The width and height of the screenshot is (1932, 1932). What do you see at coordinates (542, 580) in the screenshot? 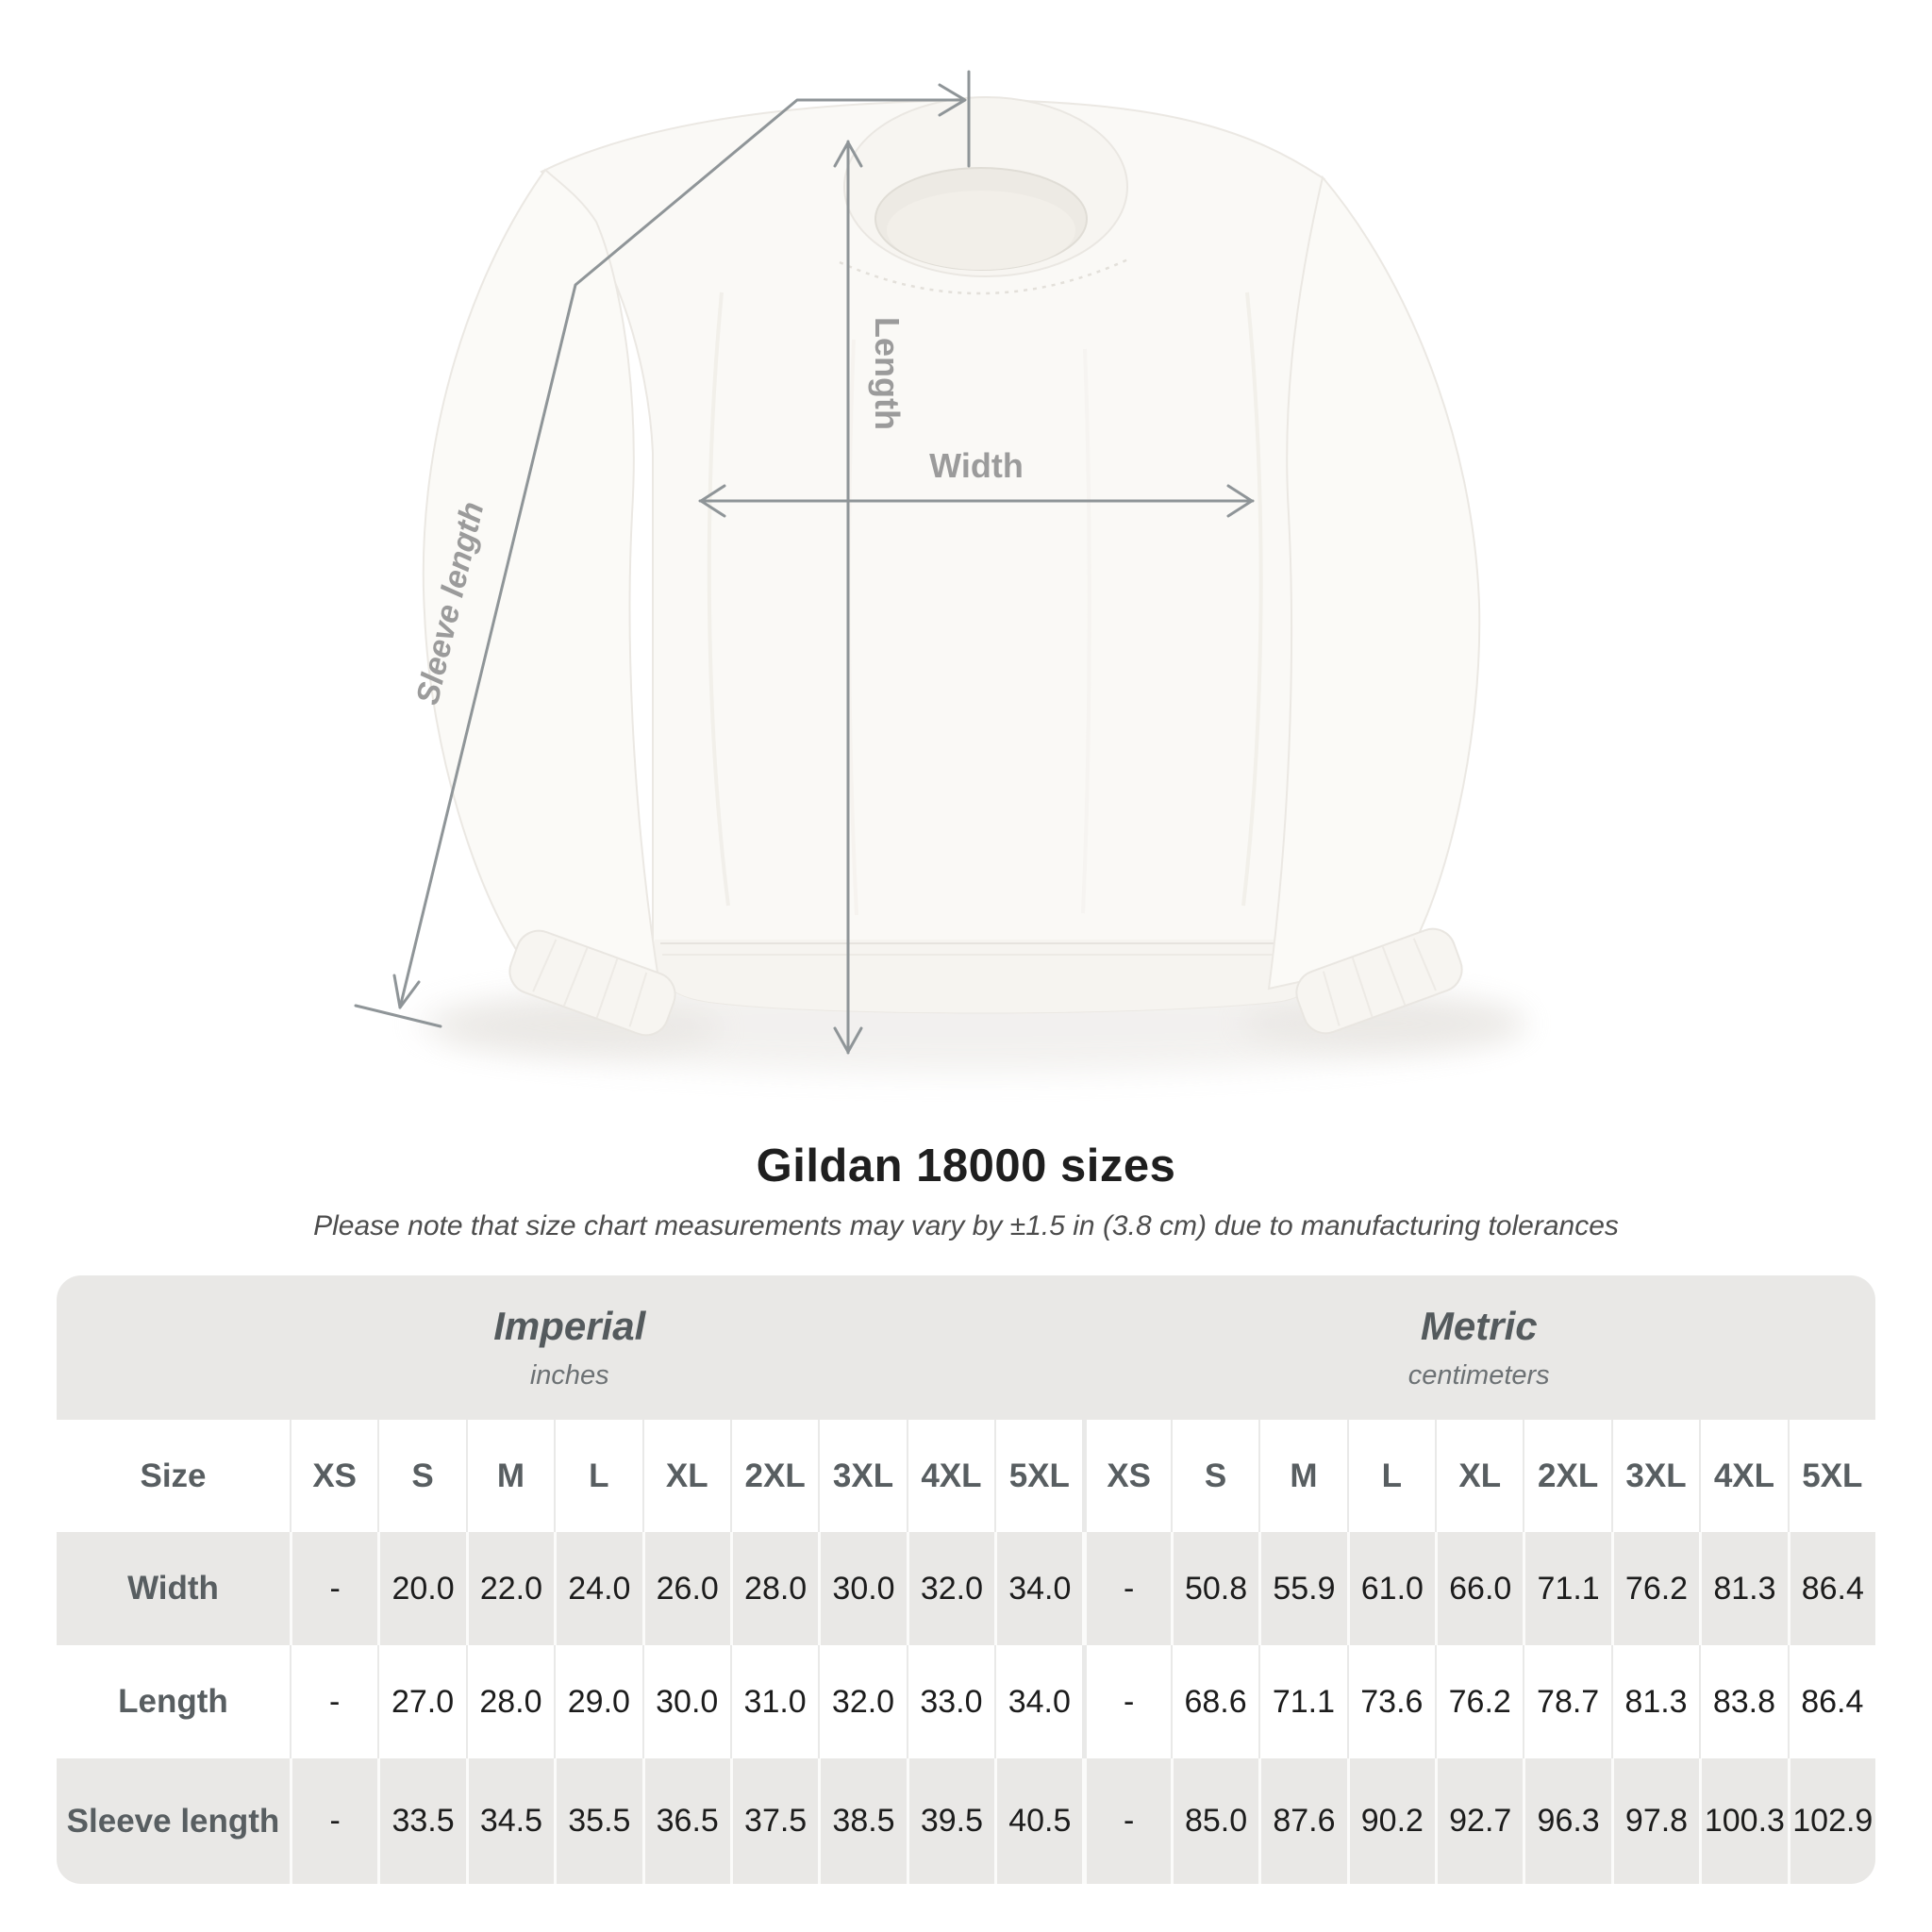
I see `left-sleeve` at bounding box center [542, 580].